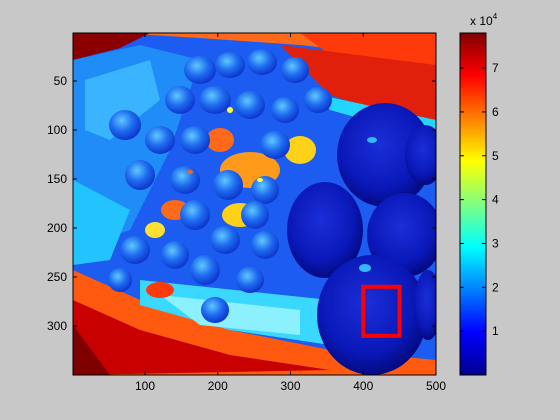 Image resolution: width=560 pixels, height=420 pixels. What do you see at coordinates (484, 20) in the screenshot?
I see `colorbar-multiplier: x 104` at bounding box center [484, 20].